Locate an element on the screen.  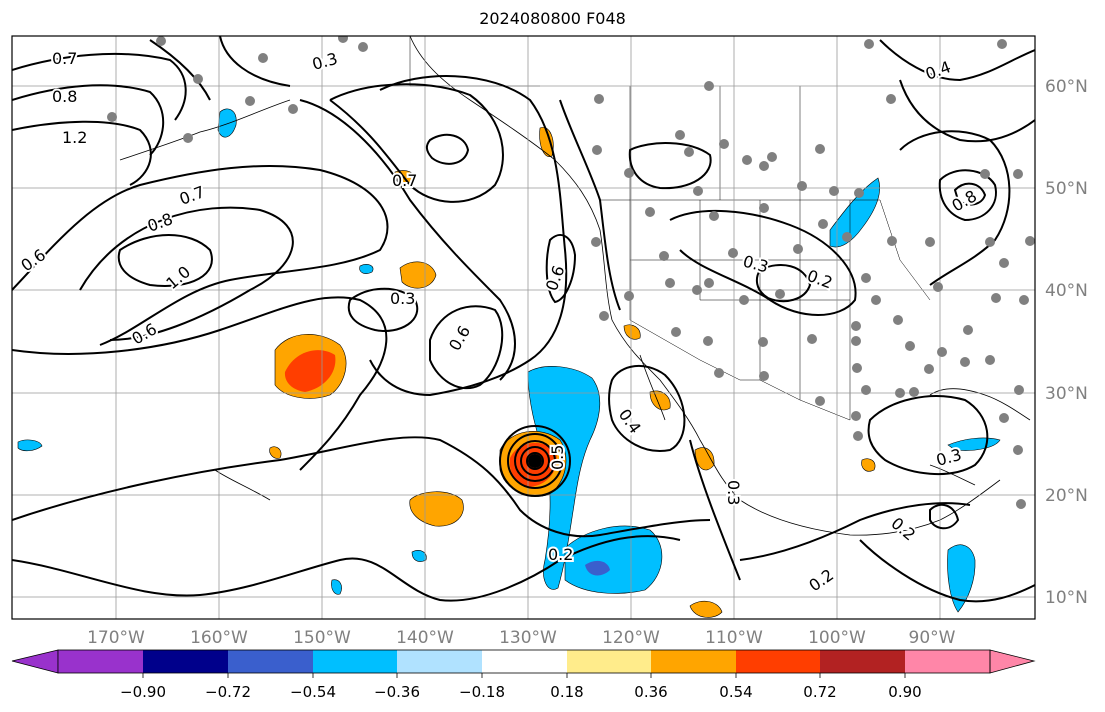
contour-label: 0.5 is located at coordinates (557, 457).